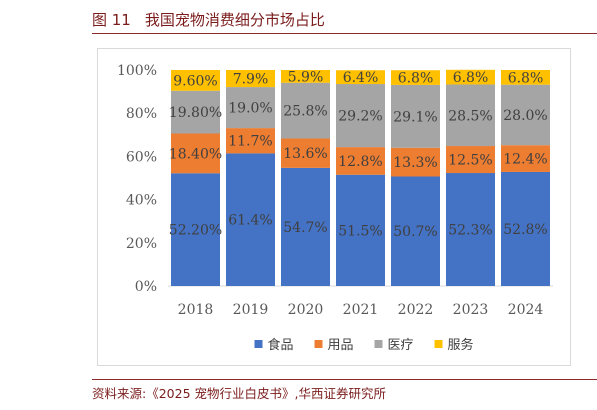 Image resolution: width=597 pixels, height=410 pixels. I want to click on data-label: 13.3%, so click(415, 163).